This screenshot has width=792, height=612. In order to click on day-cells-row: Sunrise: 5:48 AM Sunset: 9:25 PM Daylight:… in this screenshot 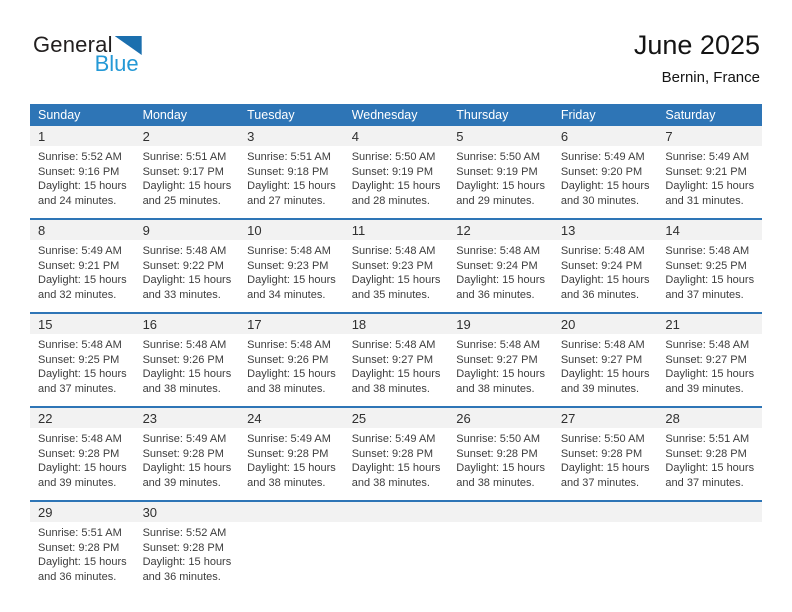, I will do `click(396, 370)`.